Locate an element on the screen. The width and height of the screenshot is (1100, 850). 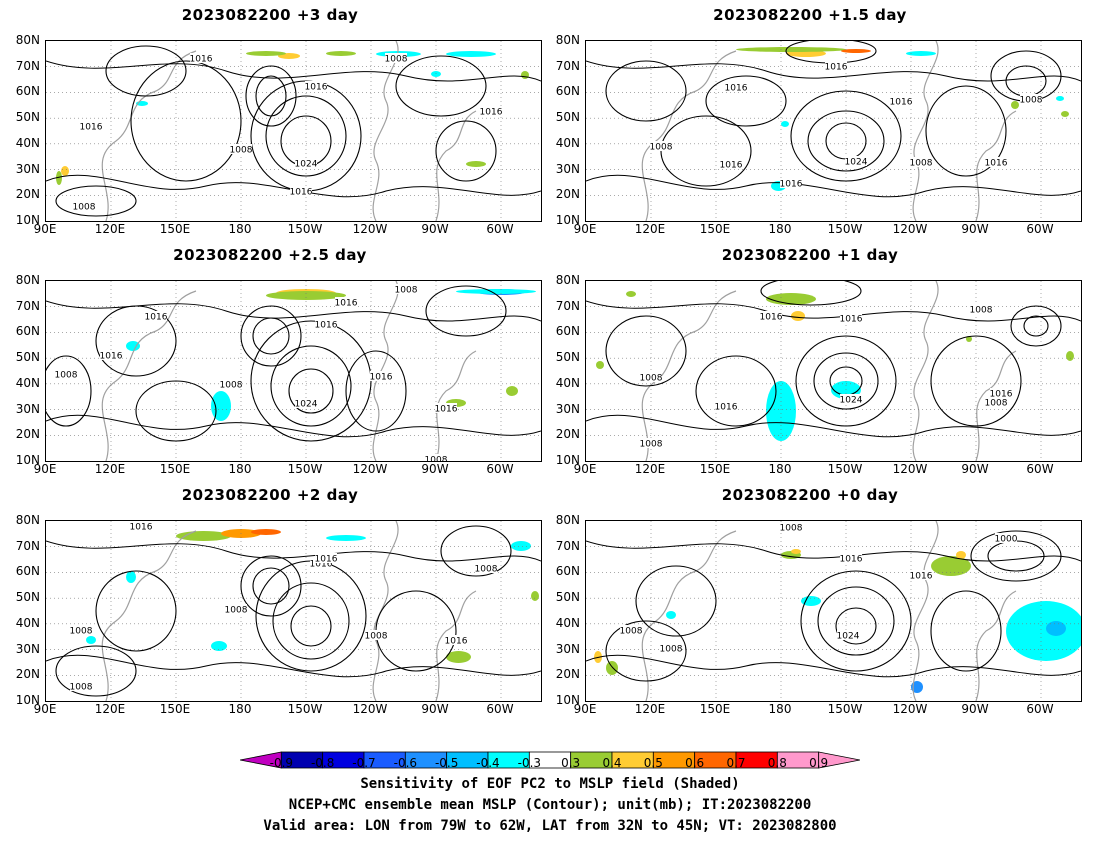
lon-tick-label: 120E is located at coordinates (650, 229).